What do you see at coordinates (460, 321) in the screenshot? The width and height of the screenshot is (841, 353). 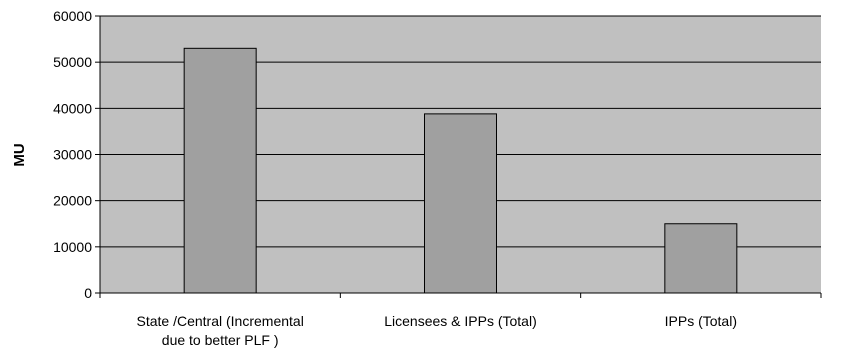 I see `x-tick-label: Licensees & IPPs (Total)` at bounding box center [460, 321].